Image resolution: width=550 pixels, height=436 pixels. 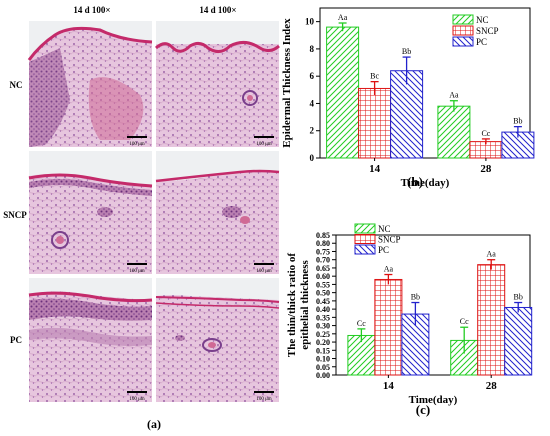 I want to click on y-axis-label: epithelial thickness, so click(x=305, y=305).